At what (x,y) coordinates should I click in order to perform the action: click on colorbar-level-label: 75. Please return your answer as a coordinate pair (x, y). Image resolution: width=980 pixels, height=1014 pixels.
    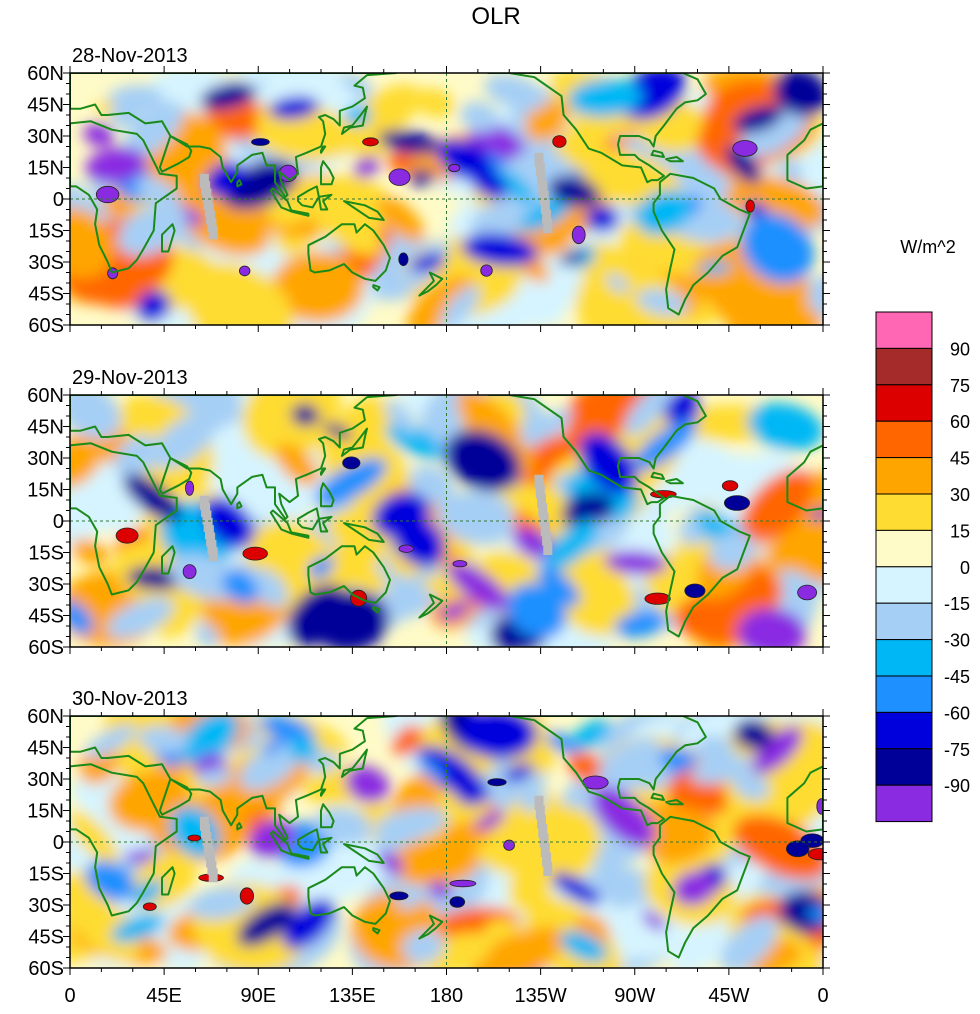
    Looking at the image, I should click on (960, 386).